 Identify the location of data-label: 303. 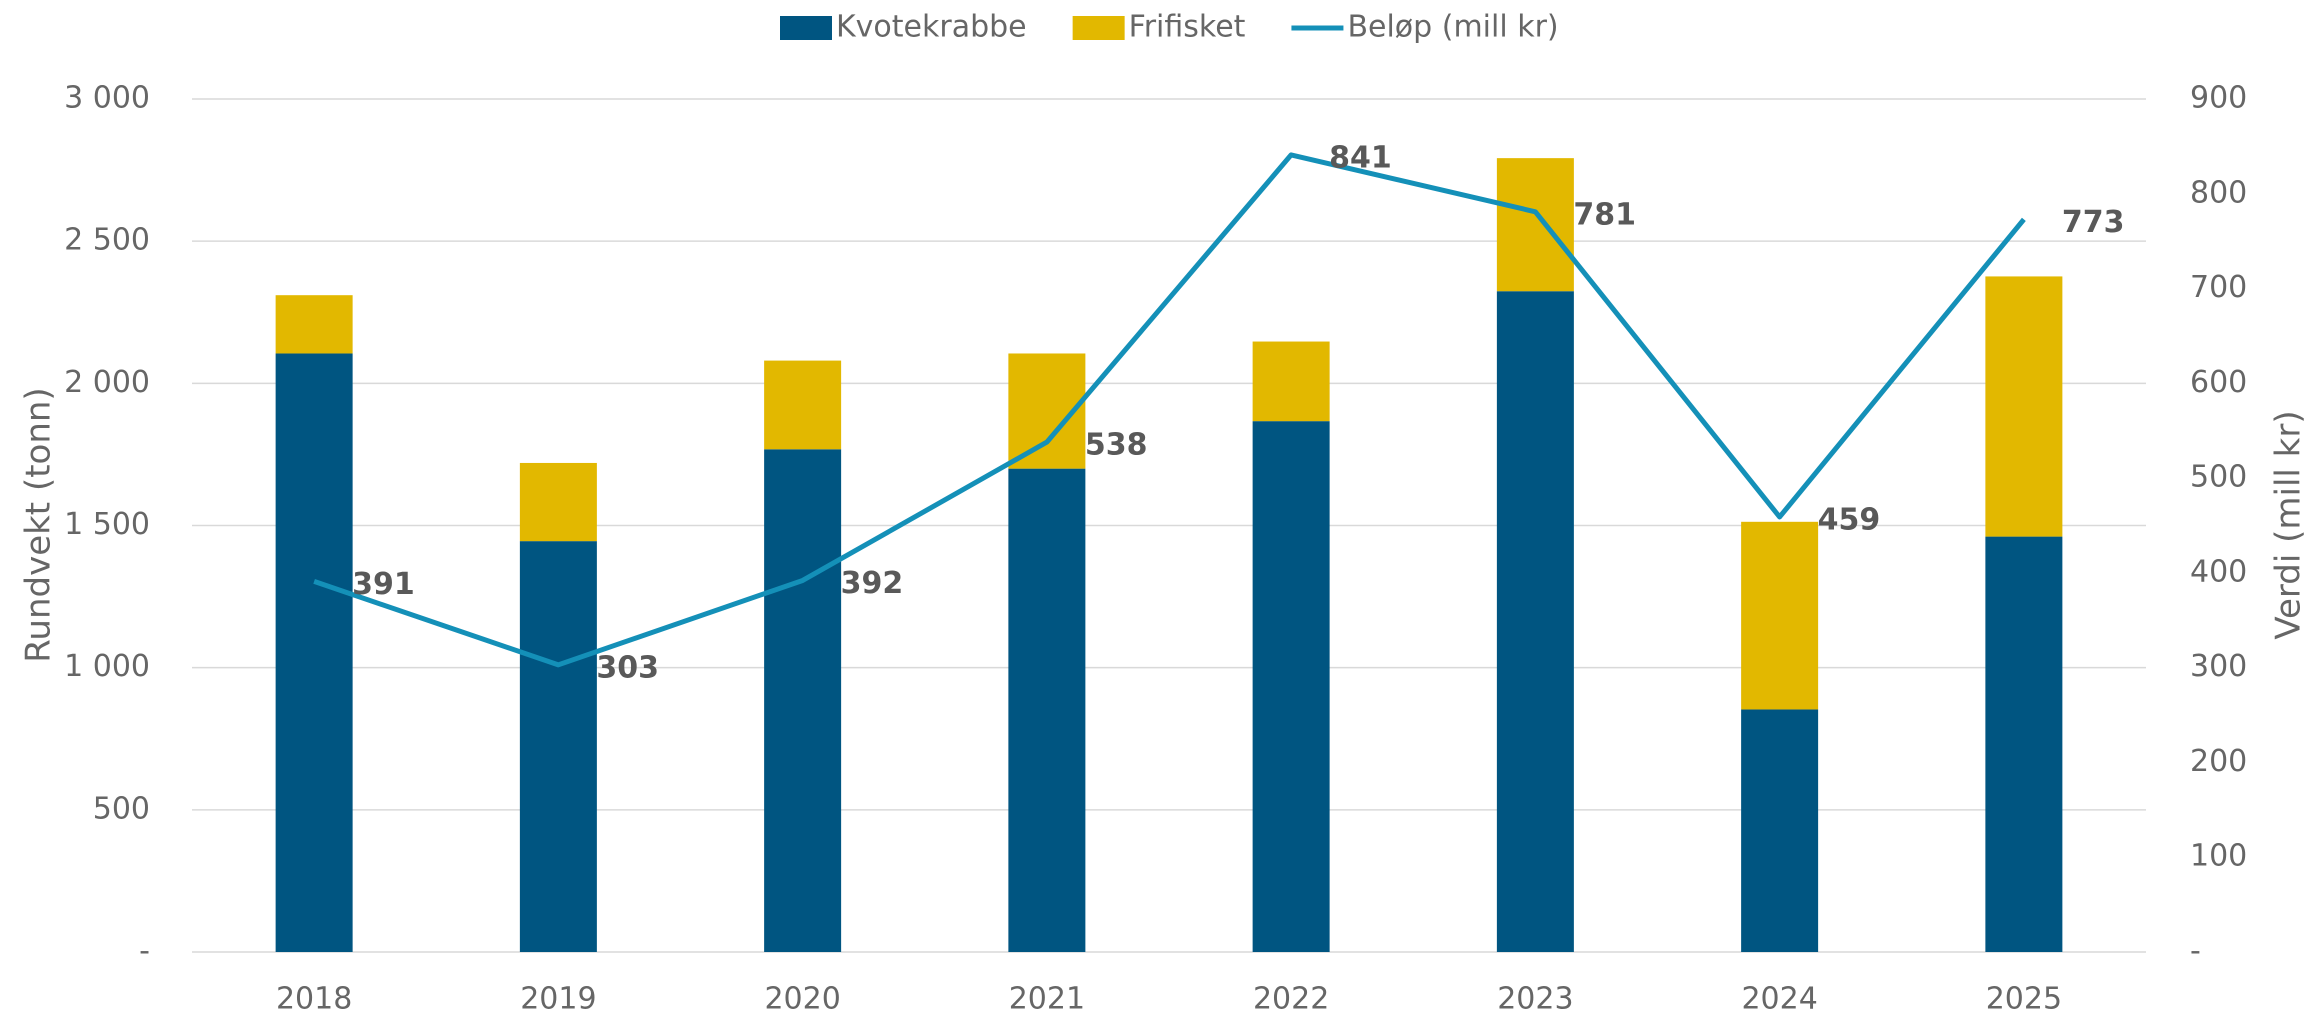
(627, 667).